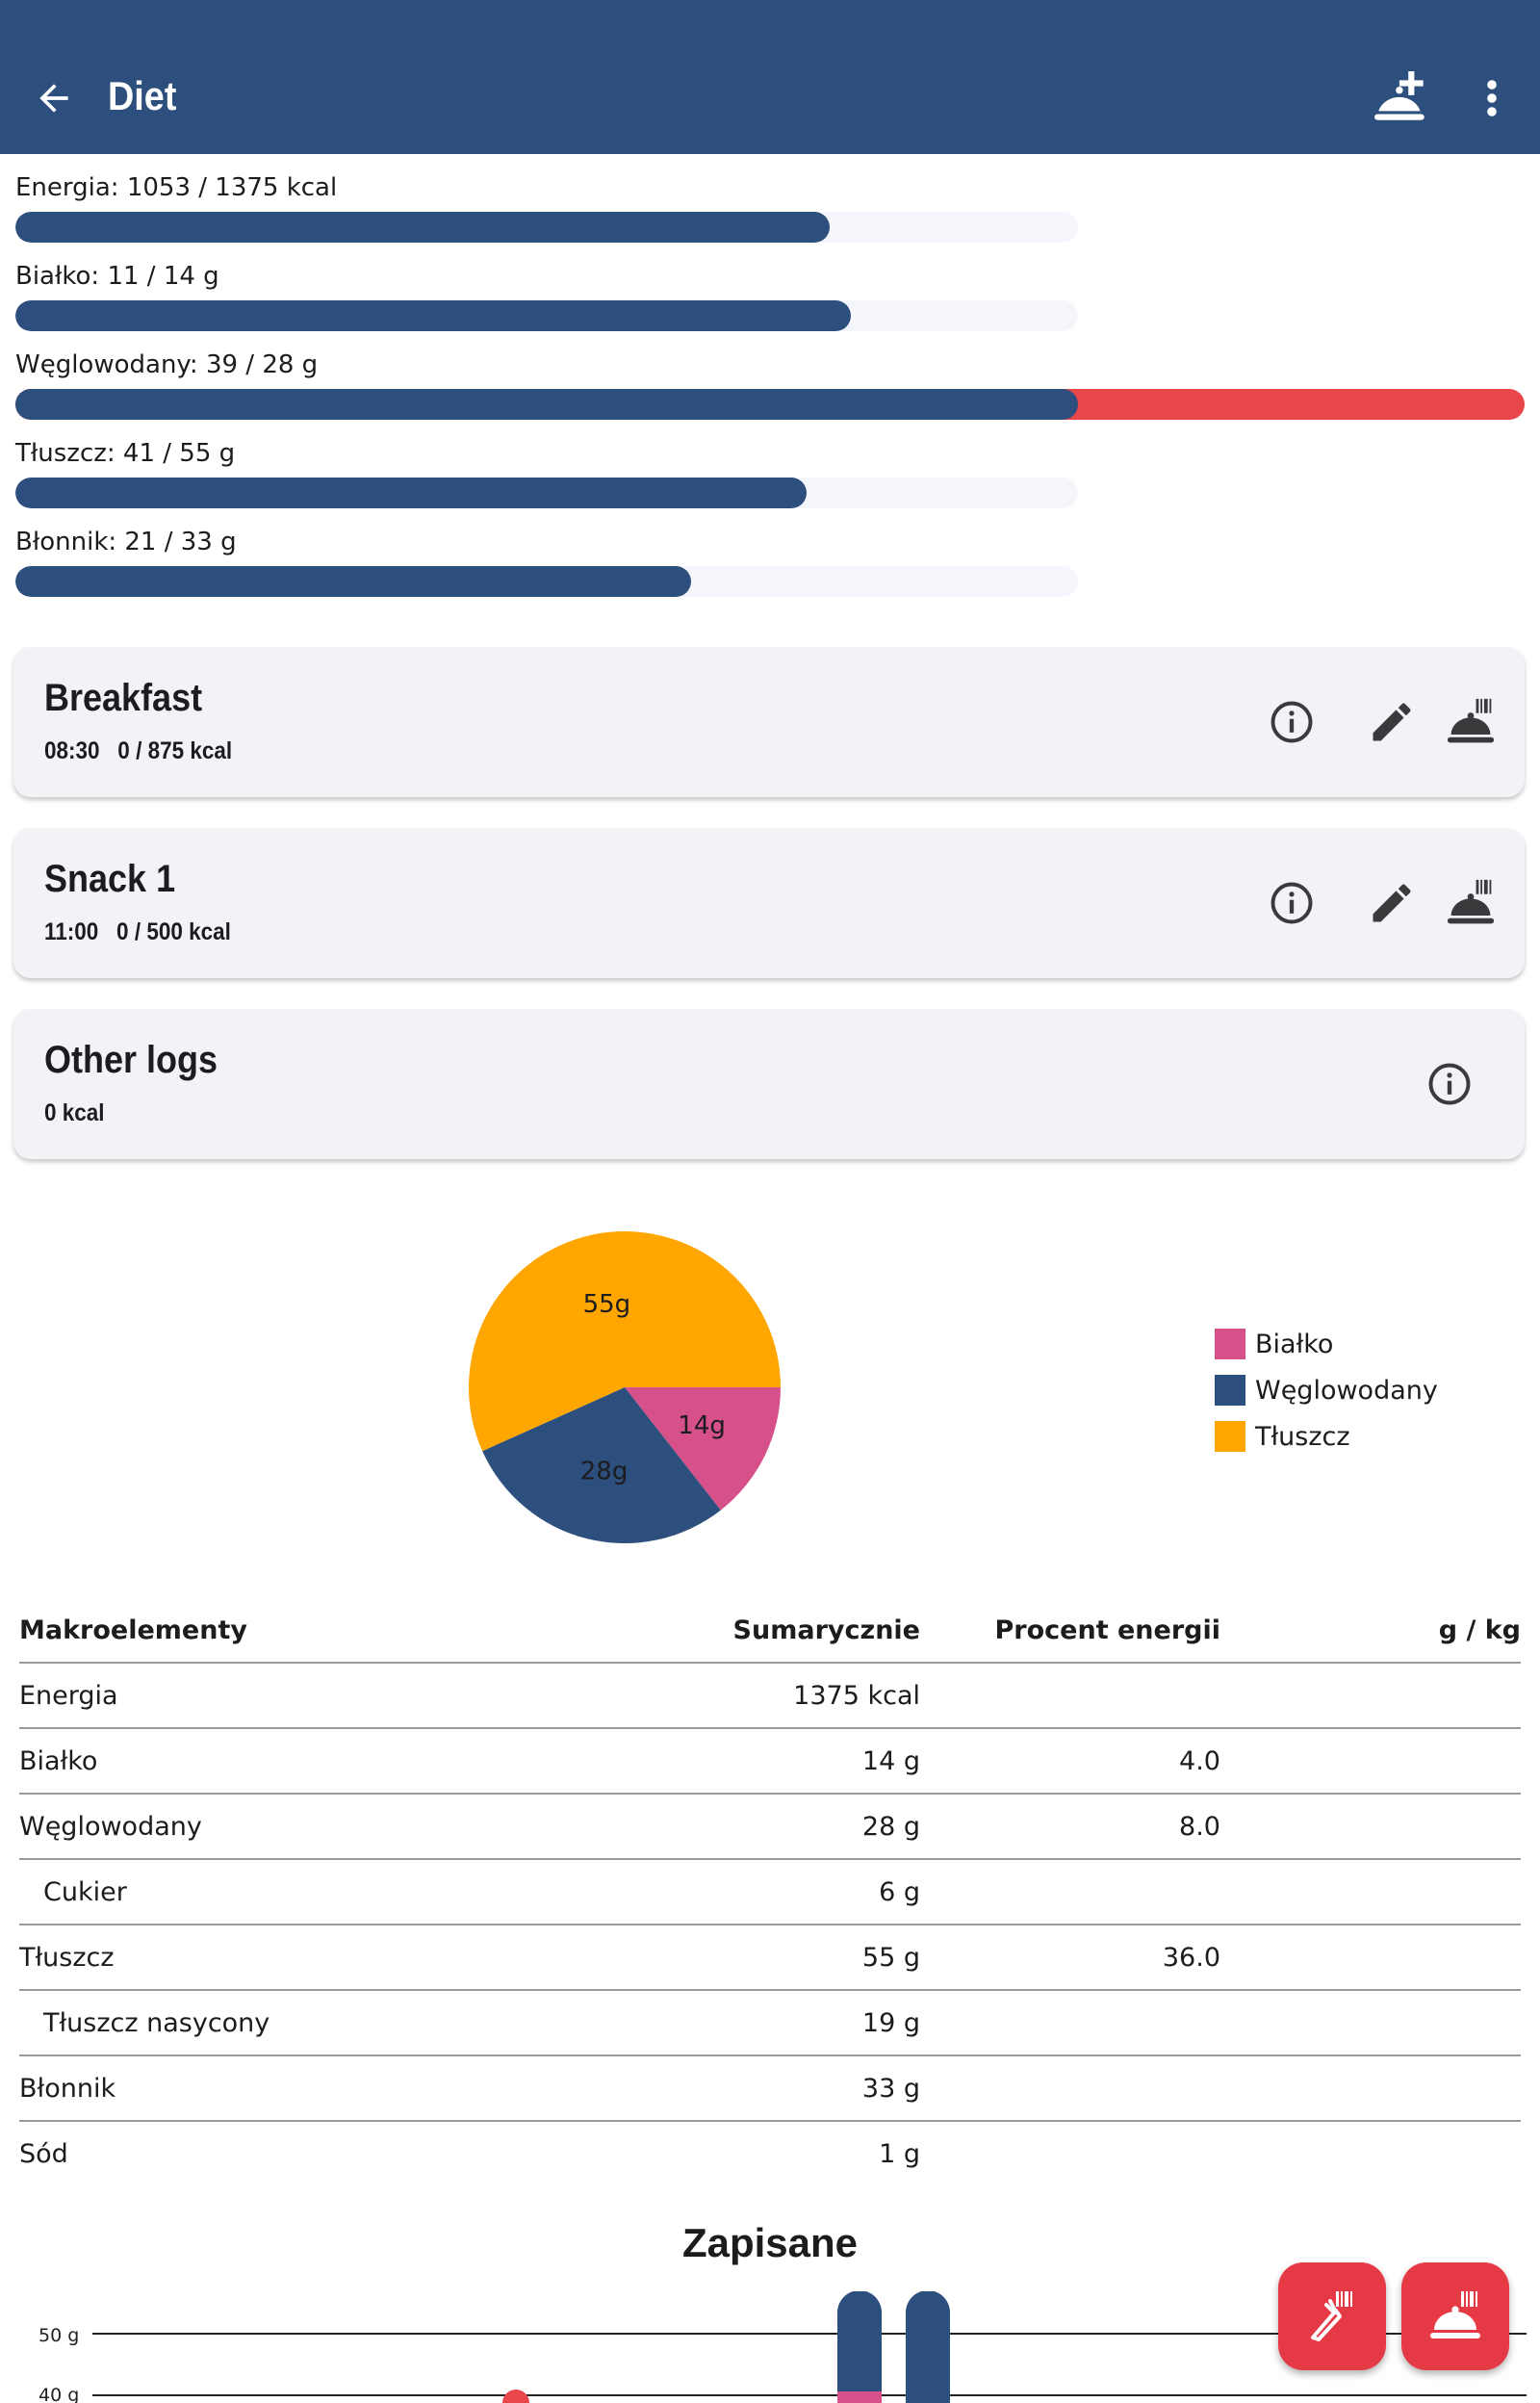 The height and width of the screenshot is (2403, 1540). What do you see at coordinates (1070, 1827) in the screenshot?
I see `cell-percent: 8.0` at bounding box center [1070, 1827].